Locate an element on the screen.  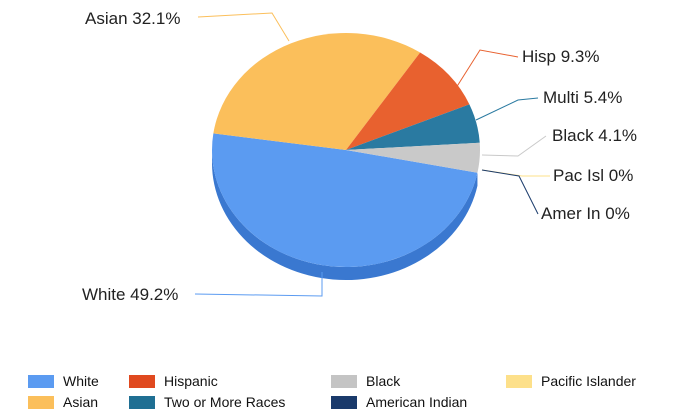
leader-line-hispanic is located at coordinates (487, 69).